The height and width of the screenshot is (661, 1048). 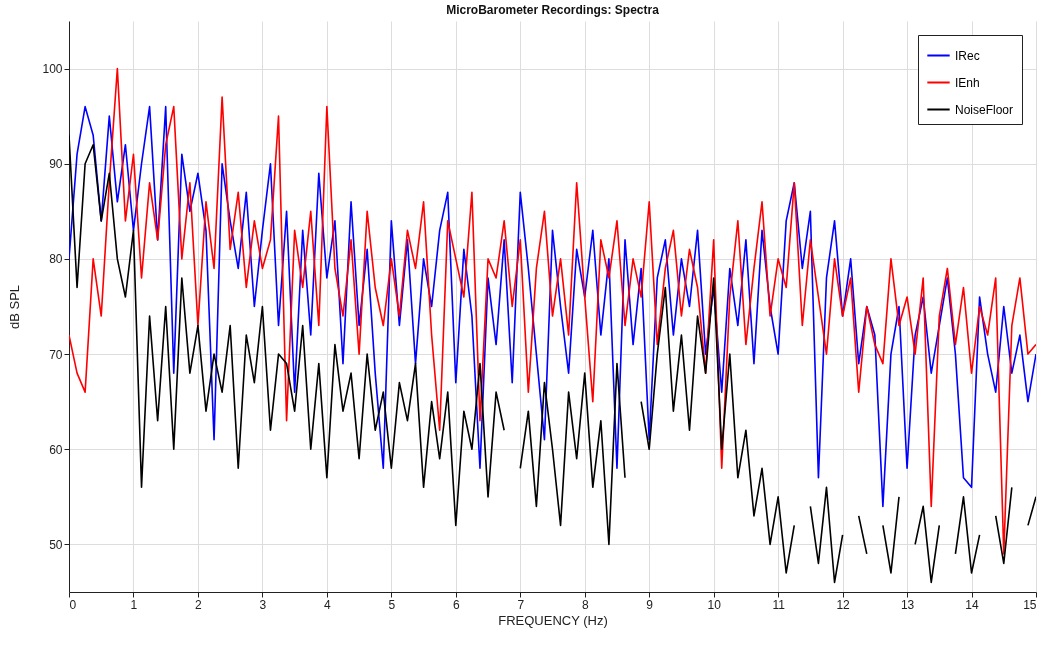 What do you see at coordinates (199, 604) in the screenshot?
I see `x-tick-label: 2` at bounding box center [199, 604].